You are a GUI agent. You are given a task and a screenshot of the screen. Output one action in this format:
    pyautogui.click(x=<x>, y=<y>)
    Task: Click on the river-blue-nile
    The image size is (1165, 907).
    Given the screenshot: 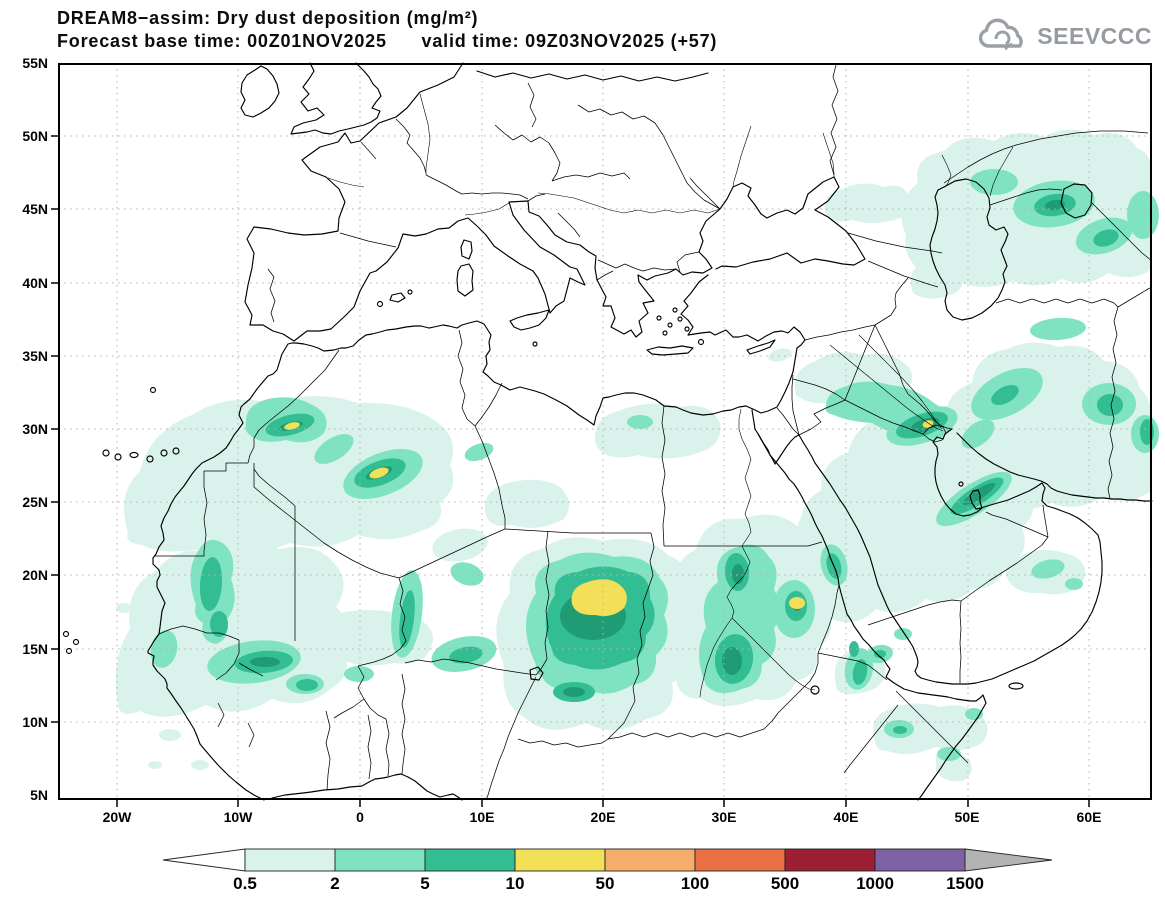 What is the action you would take?
    pyautogui.click(x=773, y=654)
    